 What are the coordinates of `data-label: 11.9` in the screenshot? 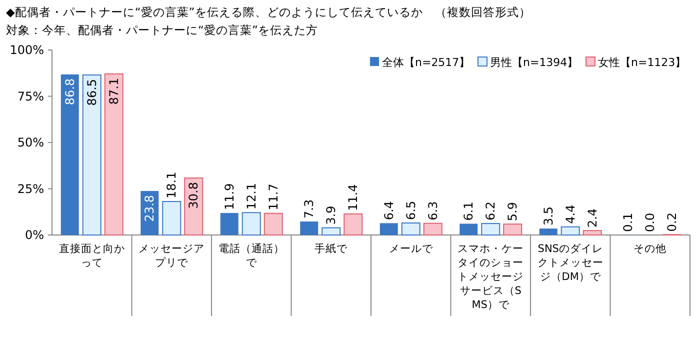 It's located at (229, 196).